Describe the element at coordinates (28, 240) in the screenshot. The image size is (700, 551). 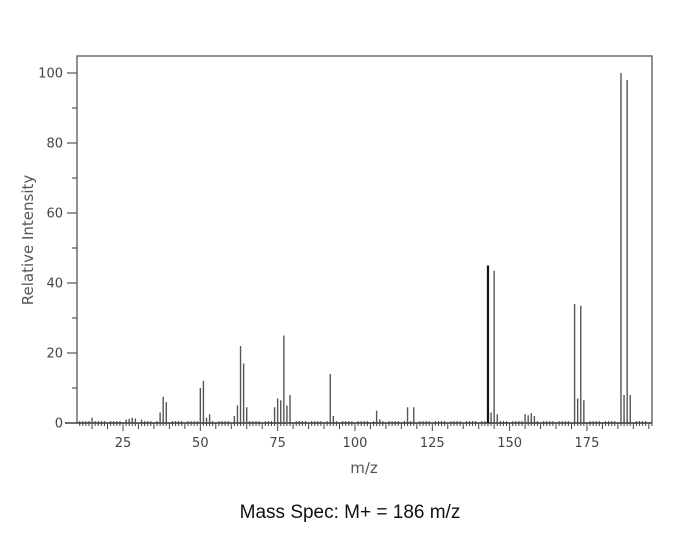
I see `y-axis-title: Relative Intensity` at that location.